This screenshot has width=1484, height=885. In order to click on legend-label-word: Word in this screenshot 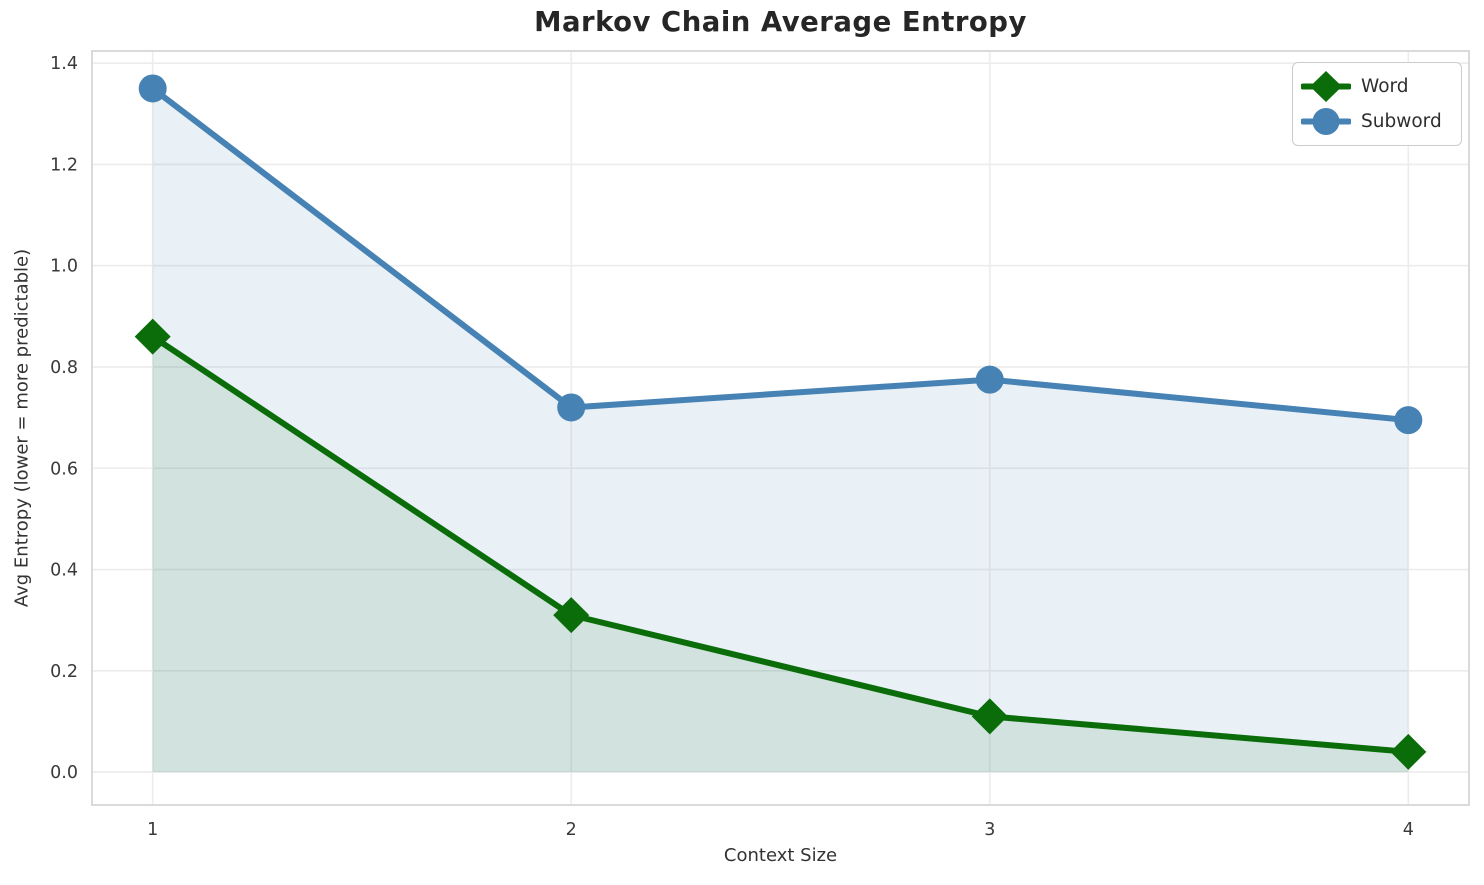, I will do `click(1385, 86)`.